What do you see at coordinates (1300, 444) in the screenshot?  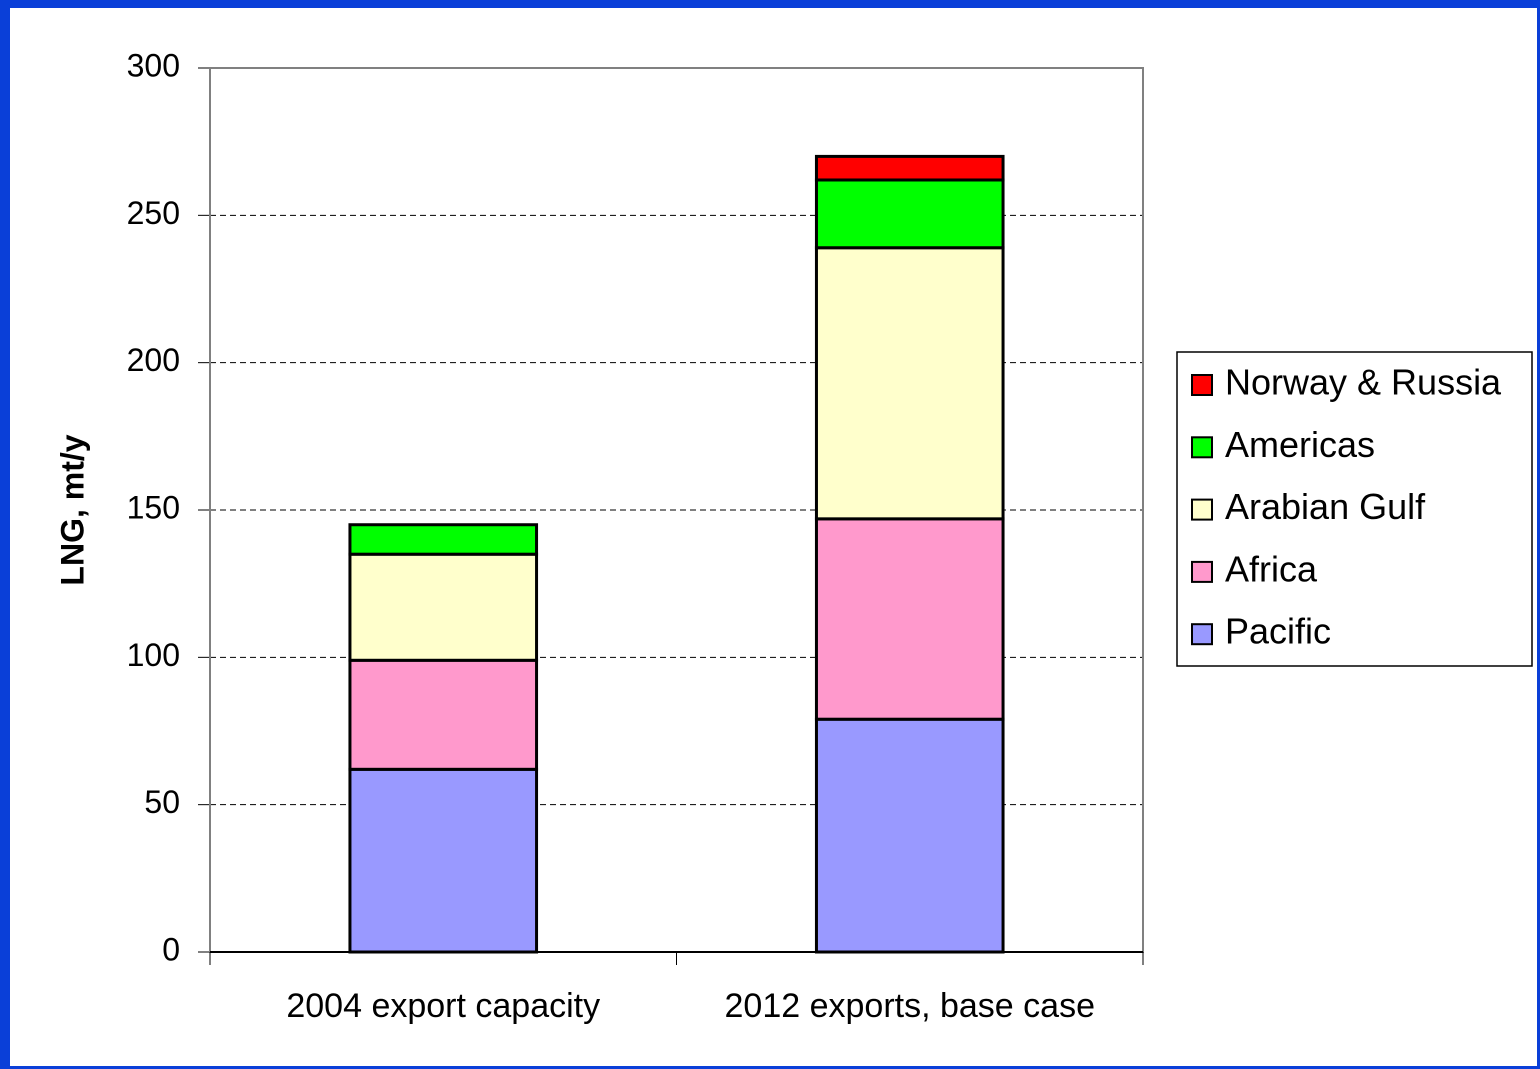 I see `legend-label: Americas` at bounding box center [1300, 444].